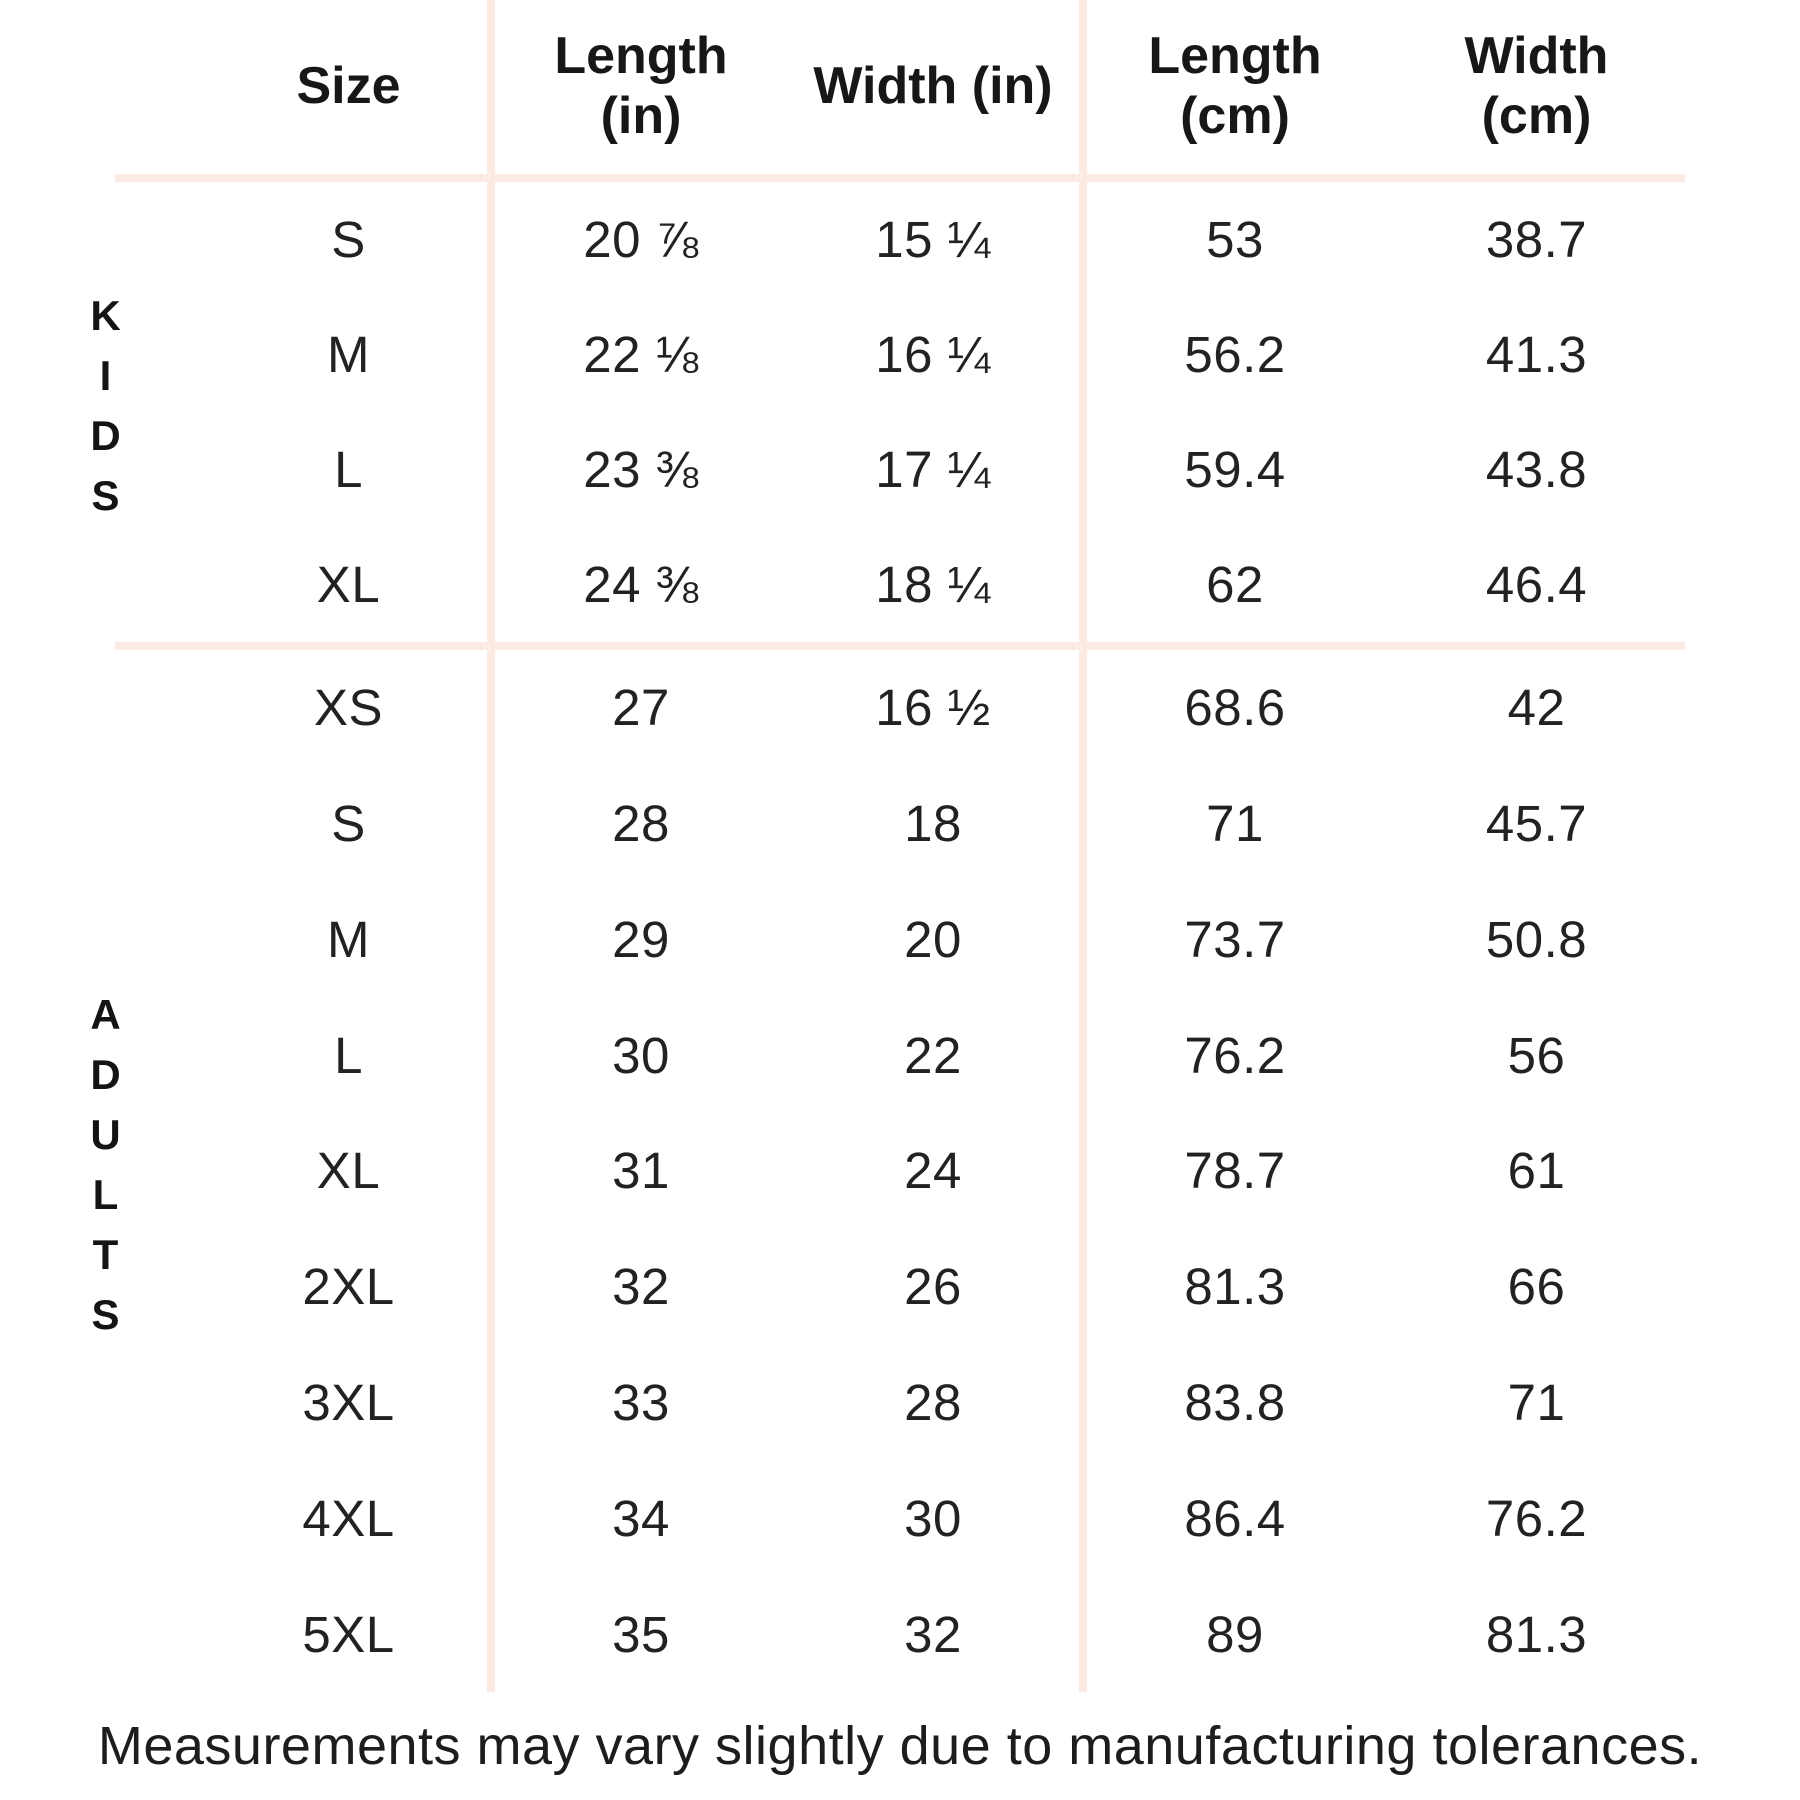 Image resolution: width=1800 pixels, height=1800 pixels. I want to click on length-cm-cell: 86.4, so click(1235, 1518).